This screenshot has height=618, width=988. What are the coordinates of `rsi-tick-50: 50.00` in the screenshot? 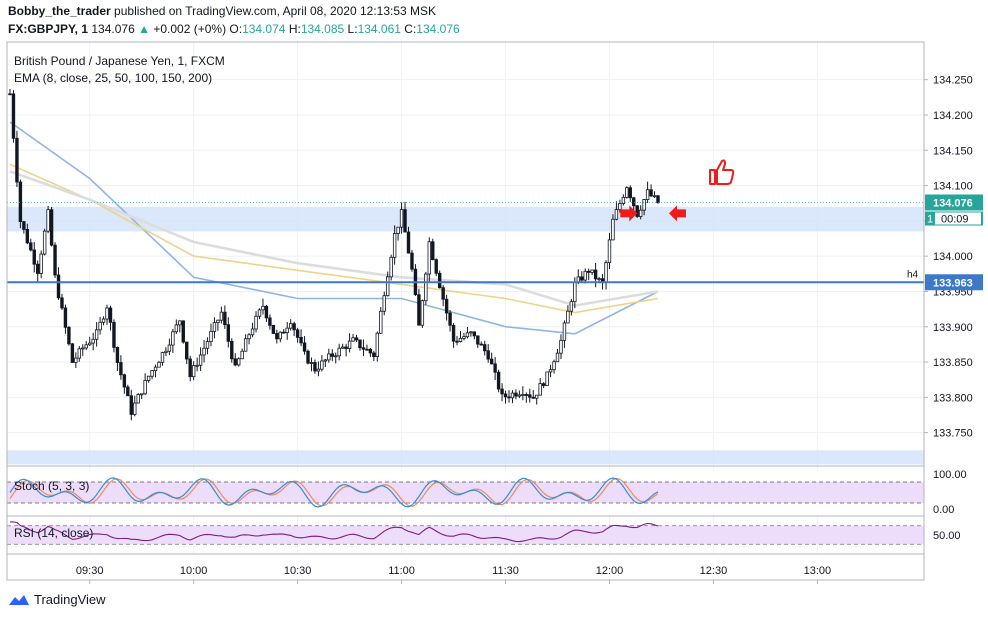 It's located at (947, 536).